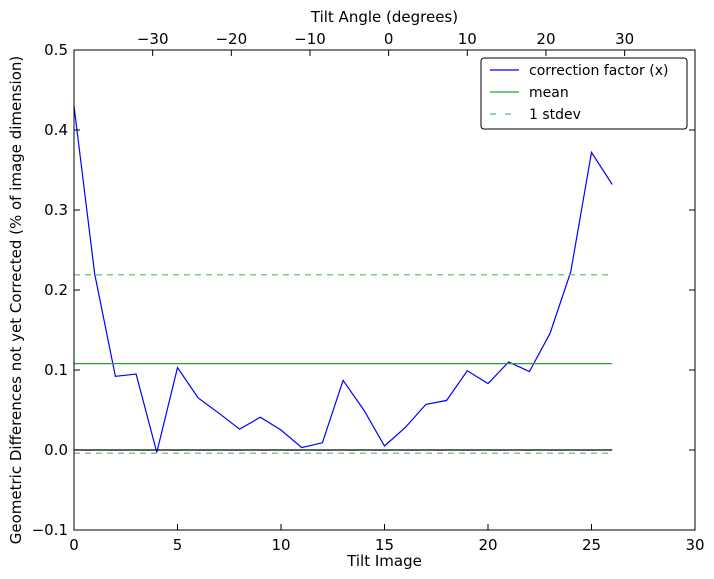 This screenshot has height=579, width=714. I want to click on top-tick-label: −10, so click(310, 39).